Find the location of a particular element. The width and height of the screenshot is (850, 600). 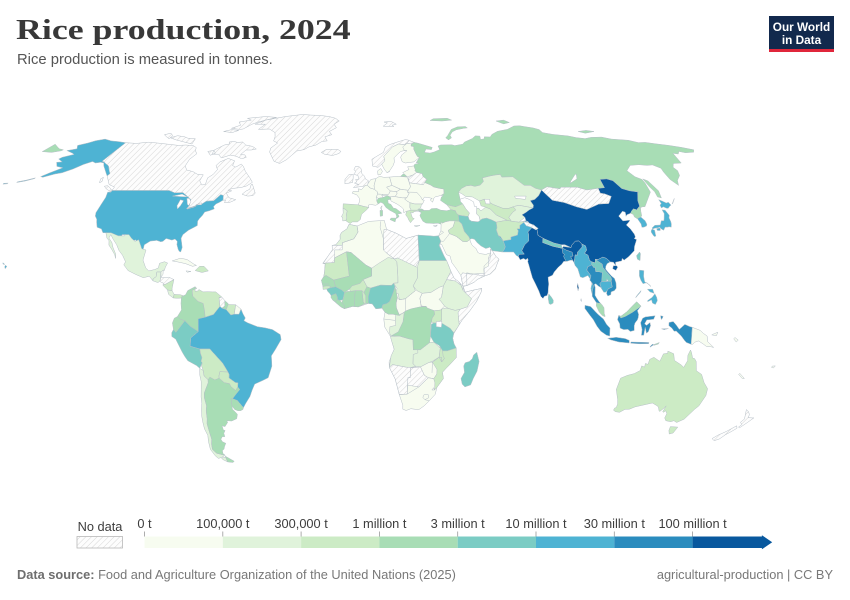

svg-text: 300,000 t is located at coordinates (301, 523).